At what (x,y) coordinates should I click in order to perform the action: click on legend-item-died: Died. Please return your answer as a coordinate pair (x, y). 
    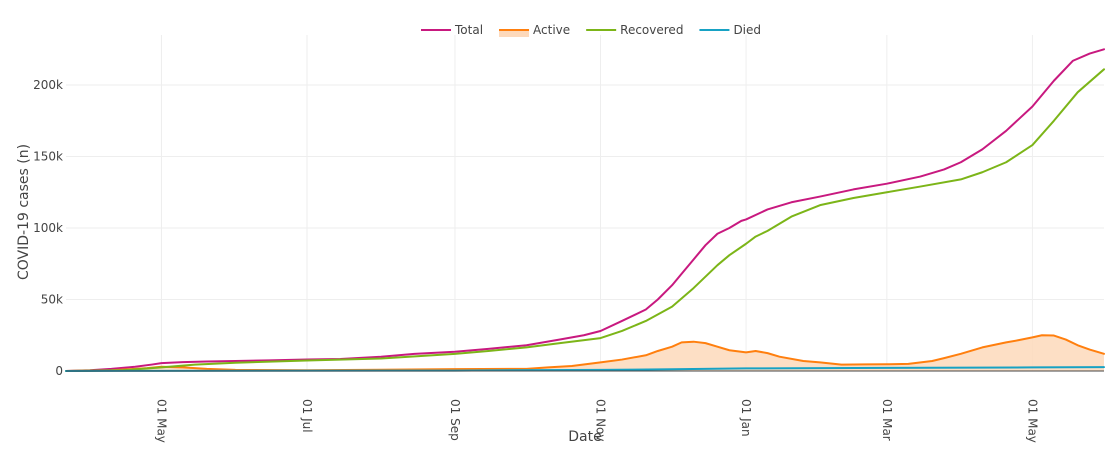
    Looking at the image, I should click on (730, 30).